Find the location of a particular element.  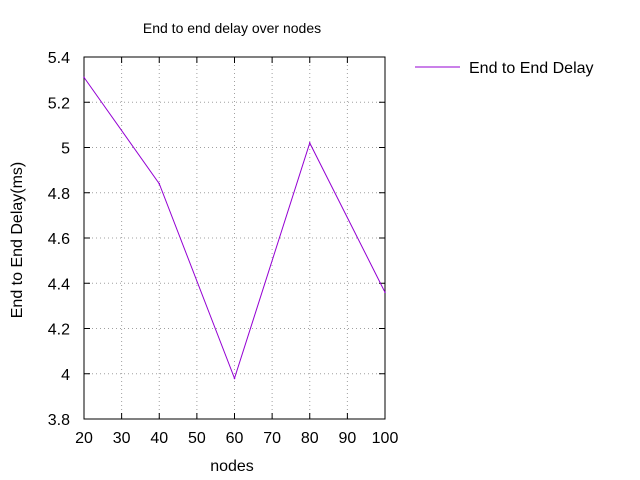

y-tick-label: 4 is located at coordinates (65, 375).